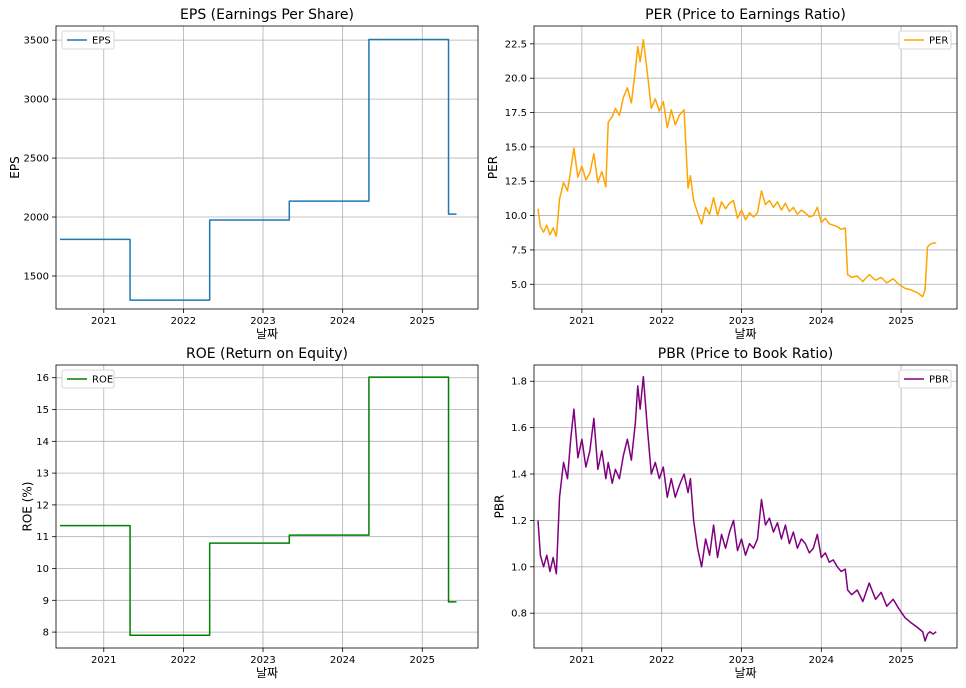 This screenshot has height=688, width=966. Describe the element at coordinates (519, 567) in the screenshot. I see `pbr-ytick-label: 1.0` at that location.